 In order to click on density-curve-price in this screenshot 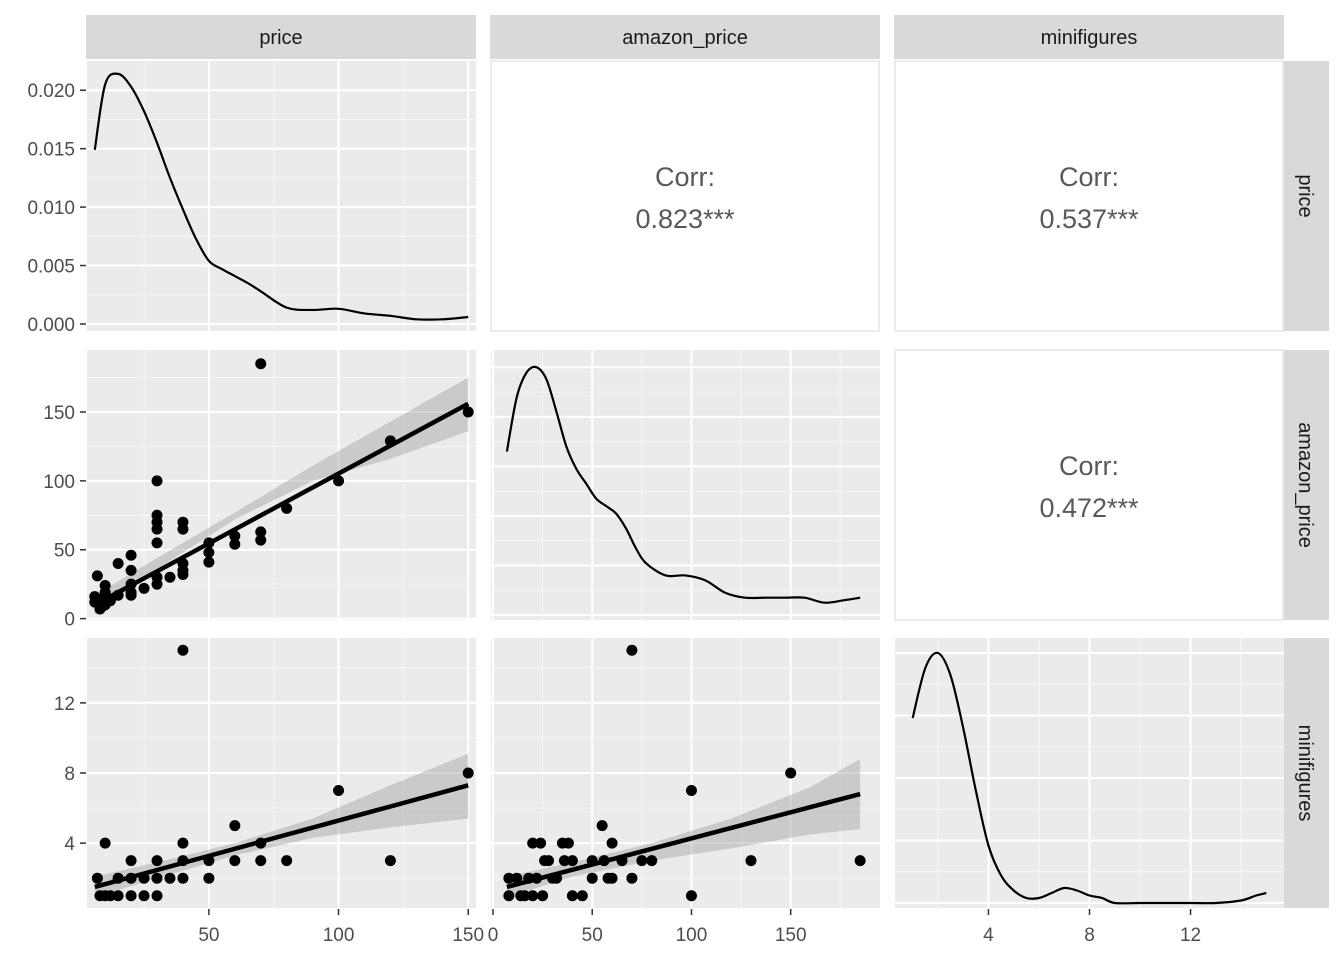, I will do `click(281, 196)`.